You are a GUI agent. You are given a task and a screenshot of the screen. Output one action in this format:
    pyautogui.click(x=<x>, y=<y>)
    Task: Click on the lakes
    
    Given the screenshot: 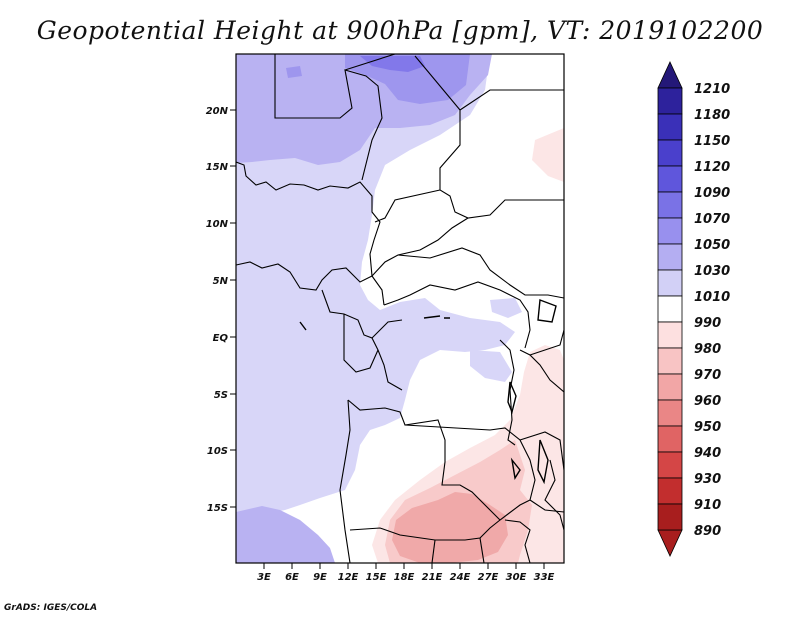 What is the action you would take?
    pyautogui.click(x=428, y=392)
    